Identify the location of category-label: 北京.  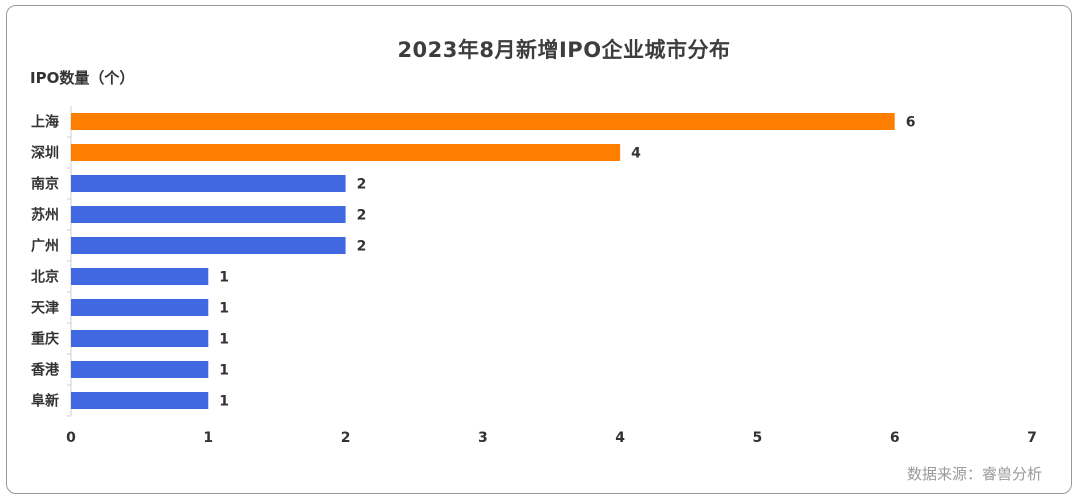
(45, 277).